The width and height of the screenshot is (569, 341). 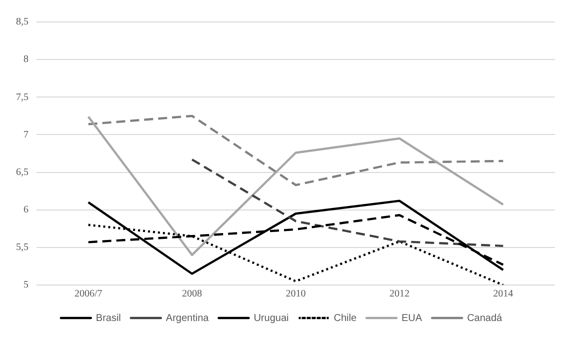 I want to click on y-tick-label: 5, so click(x=26, y=285).